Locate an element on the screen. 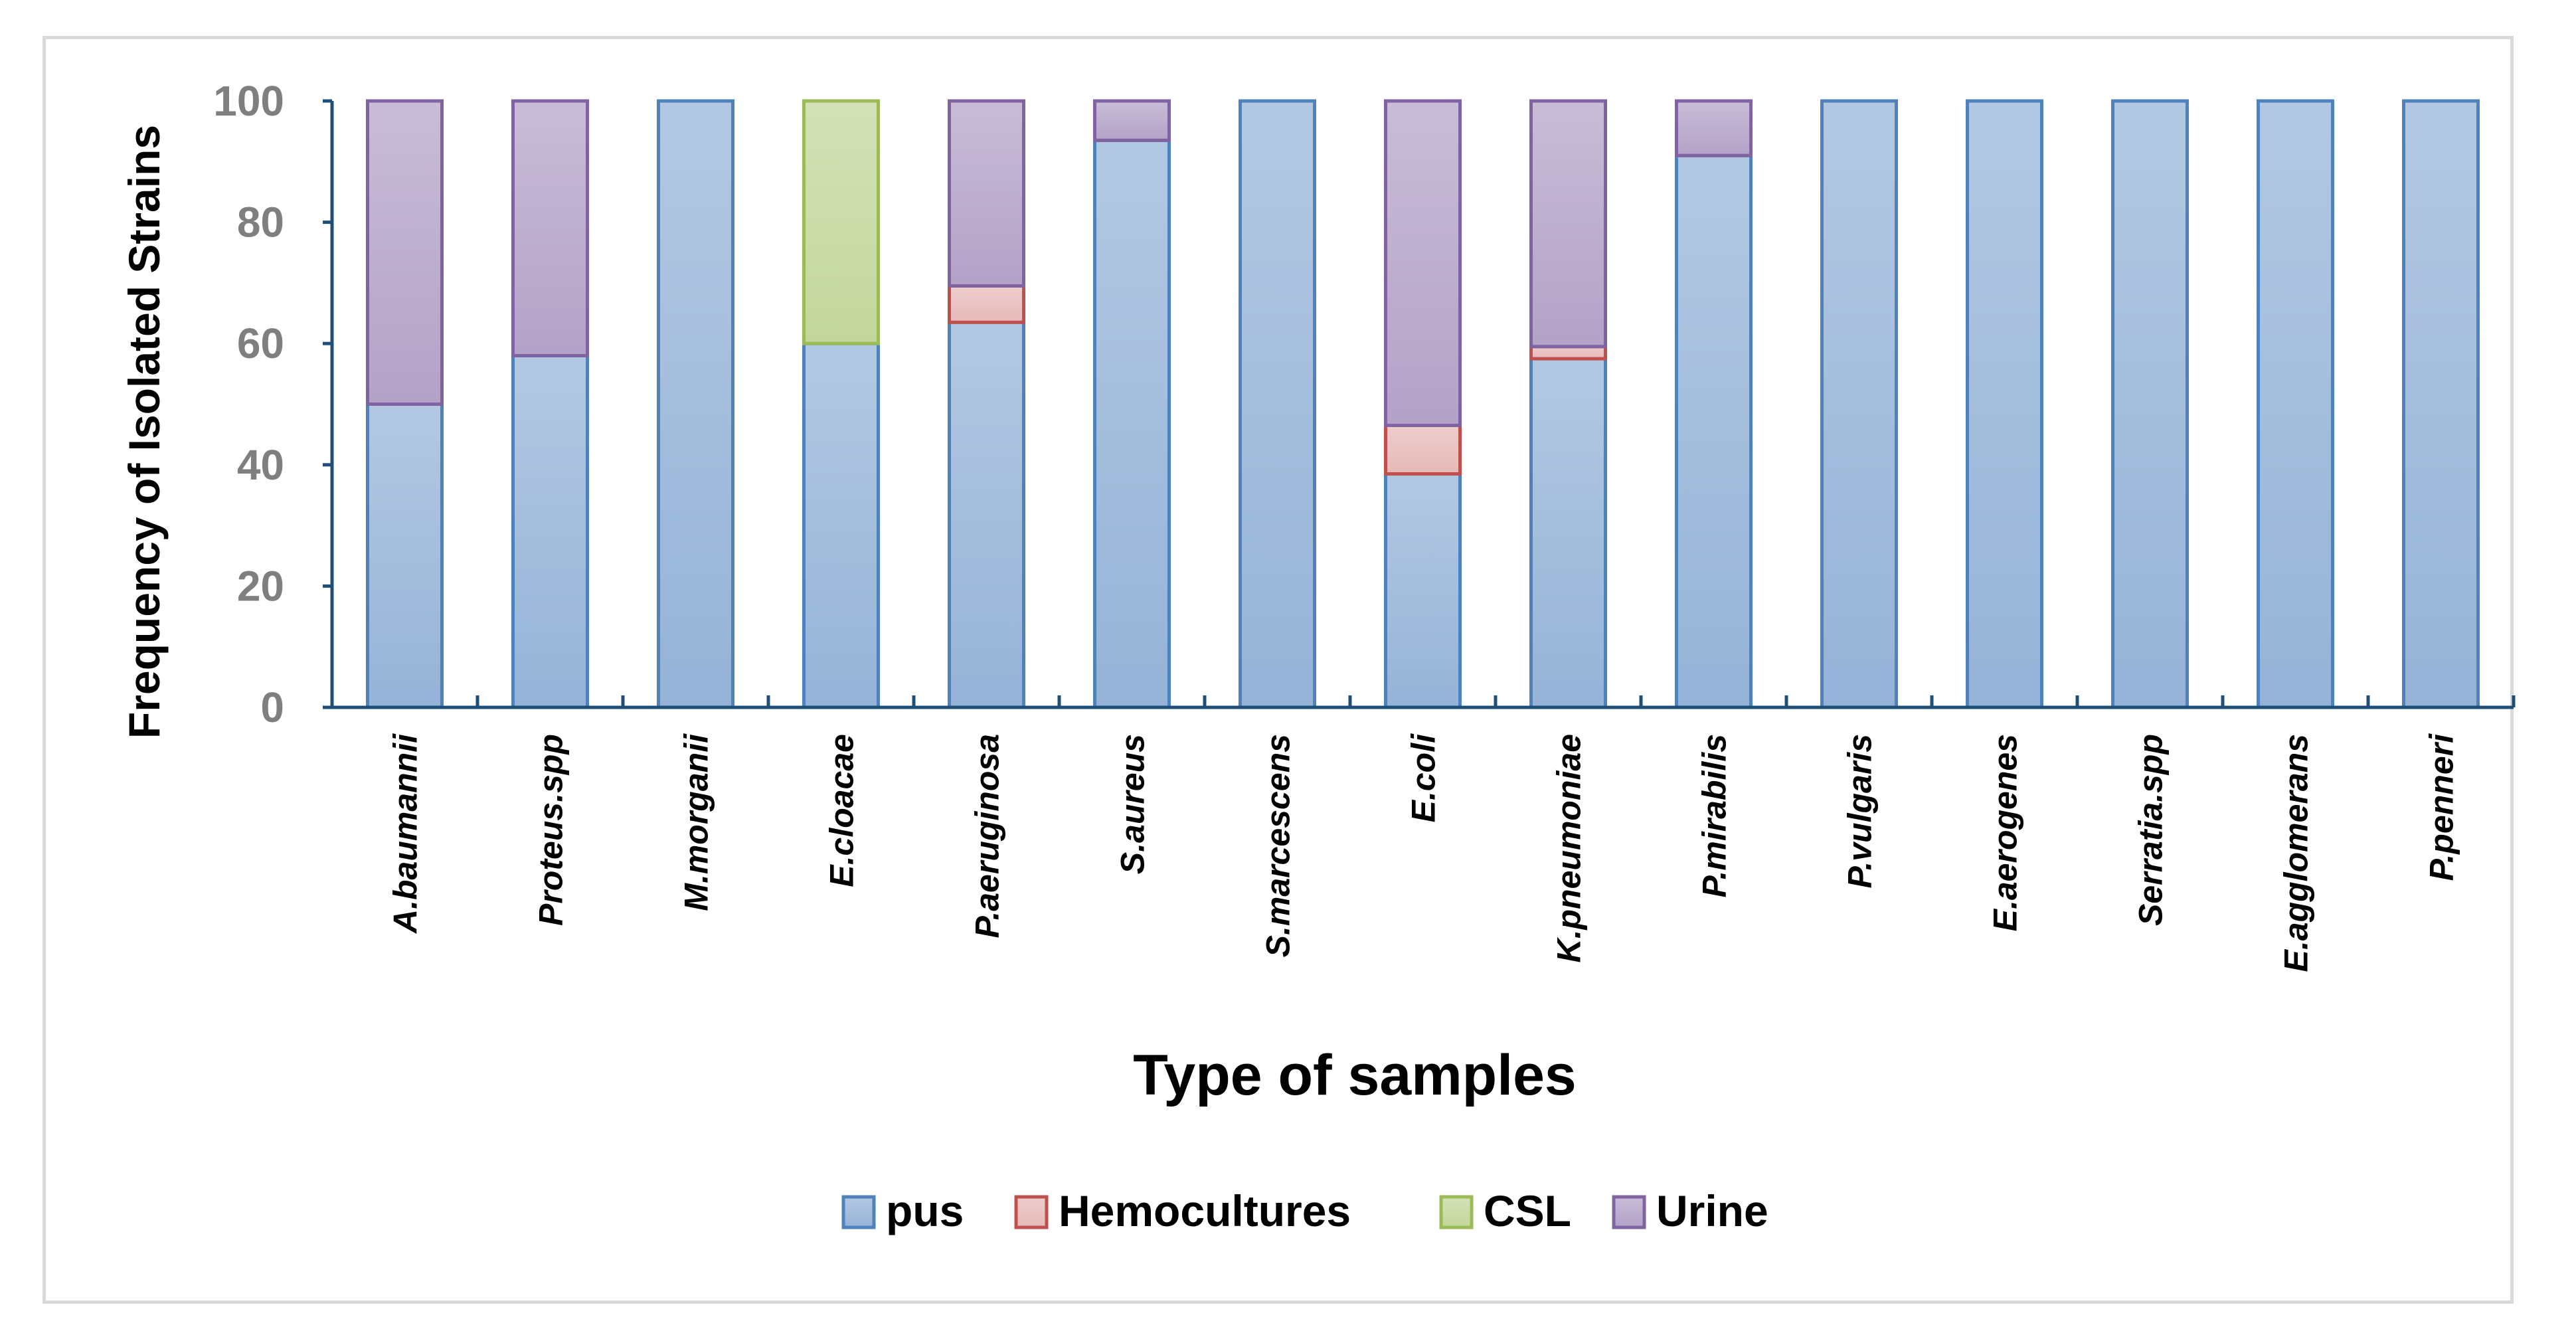  x-tick-label-p-vulgaris: P.vulgaris is located at coordinates (1860, 811).